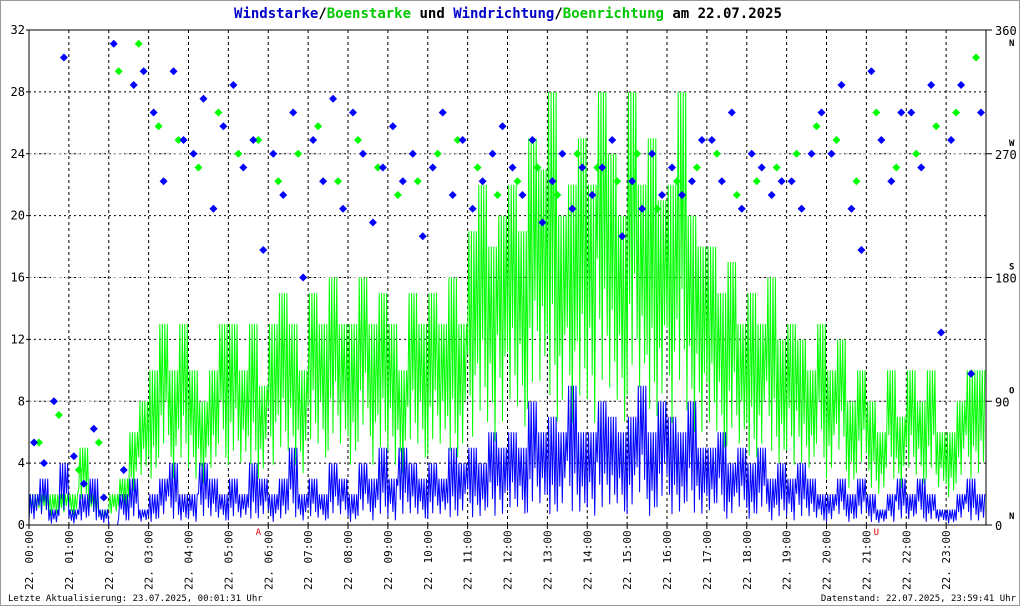 The height and width of the screenshot is (606, 1020). I want to click on sunrise-marker: A, so click(259, 533).